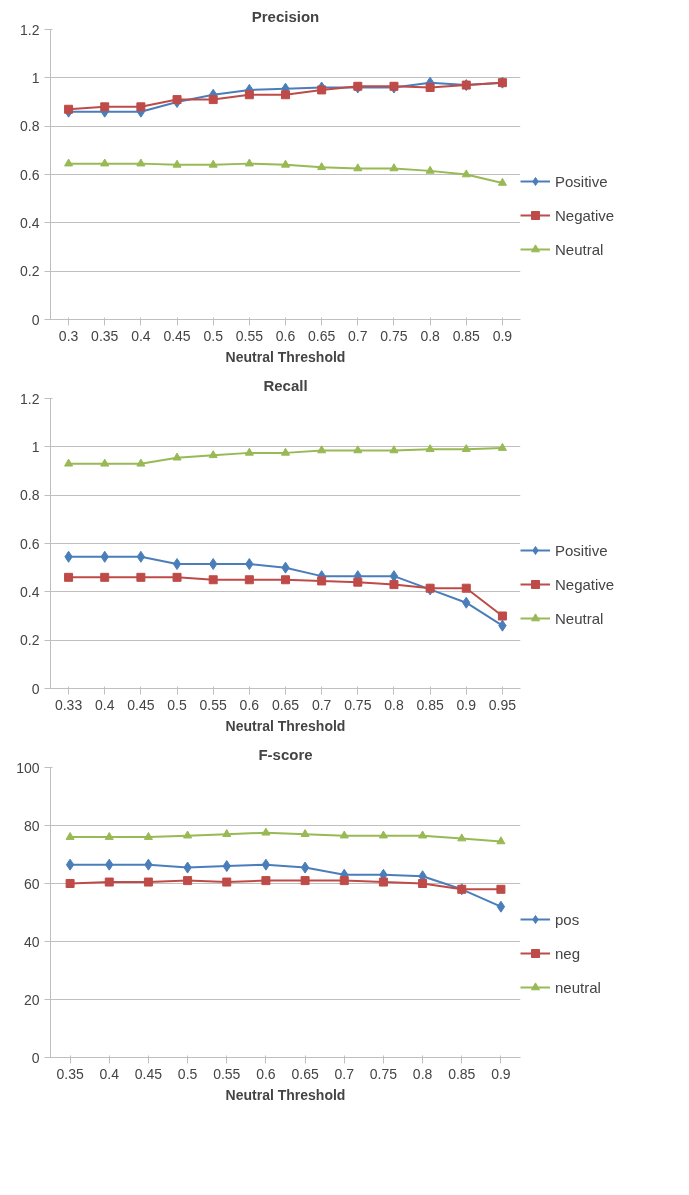  What do you see at coordinates (31, 999) in the screenshot?
I see `y-tick-label: 20` at bounding box center [31, 999].